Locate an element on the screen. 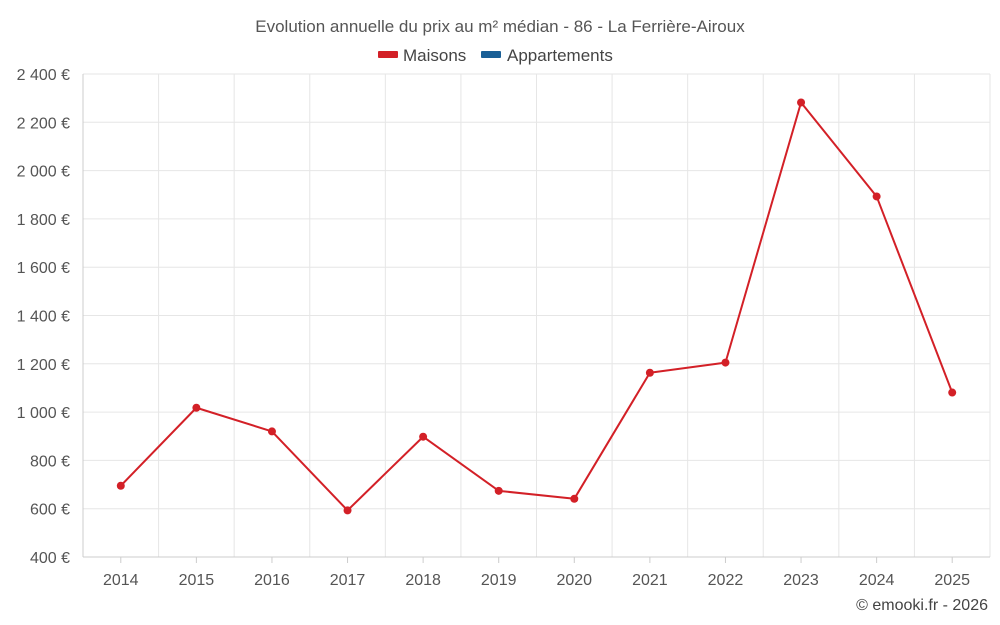 This screenshot has width=1000, height=625. x-tick-label: 2014 is located at coordinates (121, 580).